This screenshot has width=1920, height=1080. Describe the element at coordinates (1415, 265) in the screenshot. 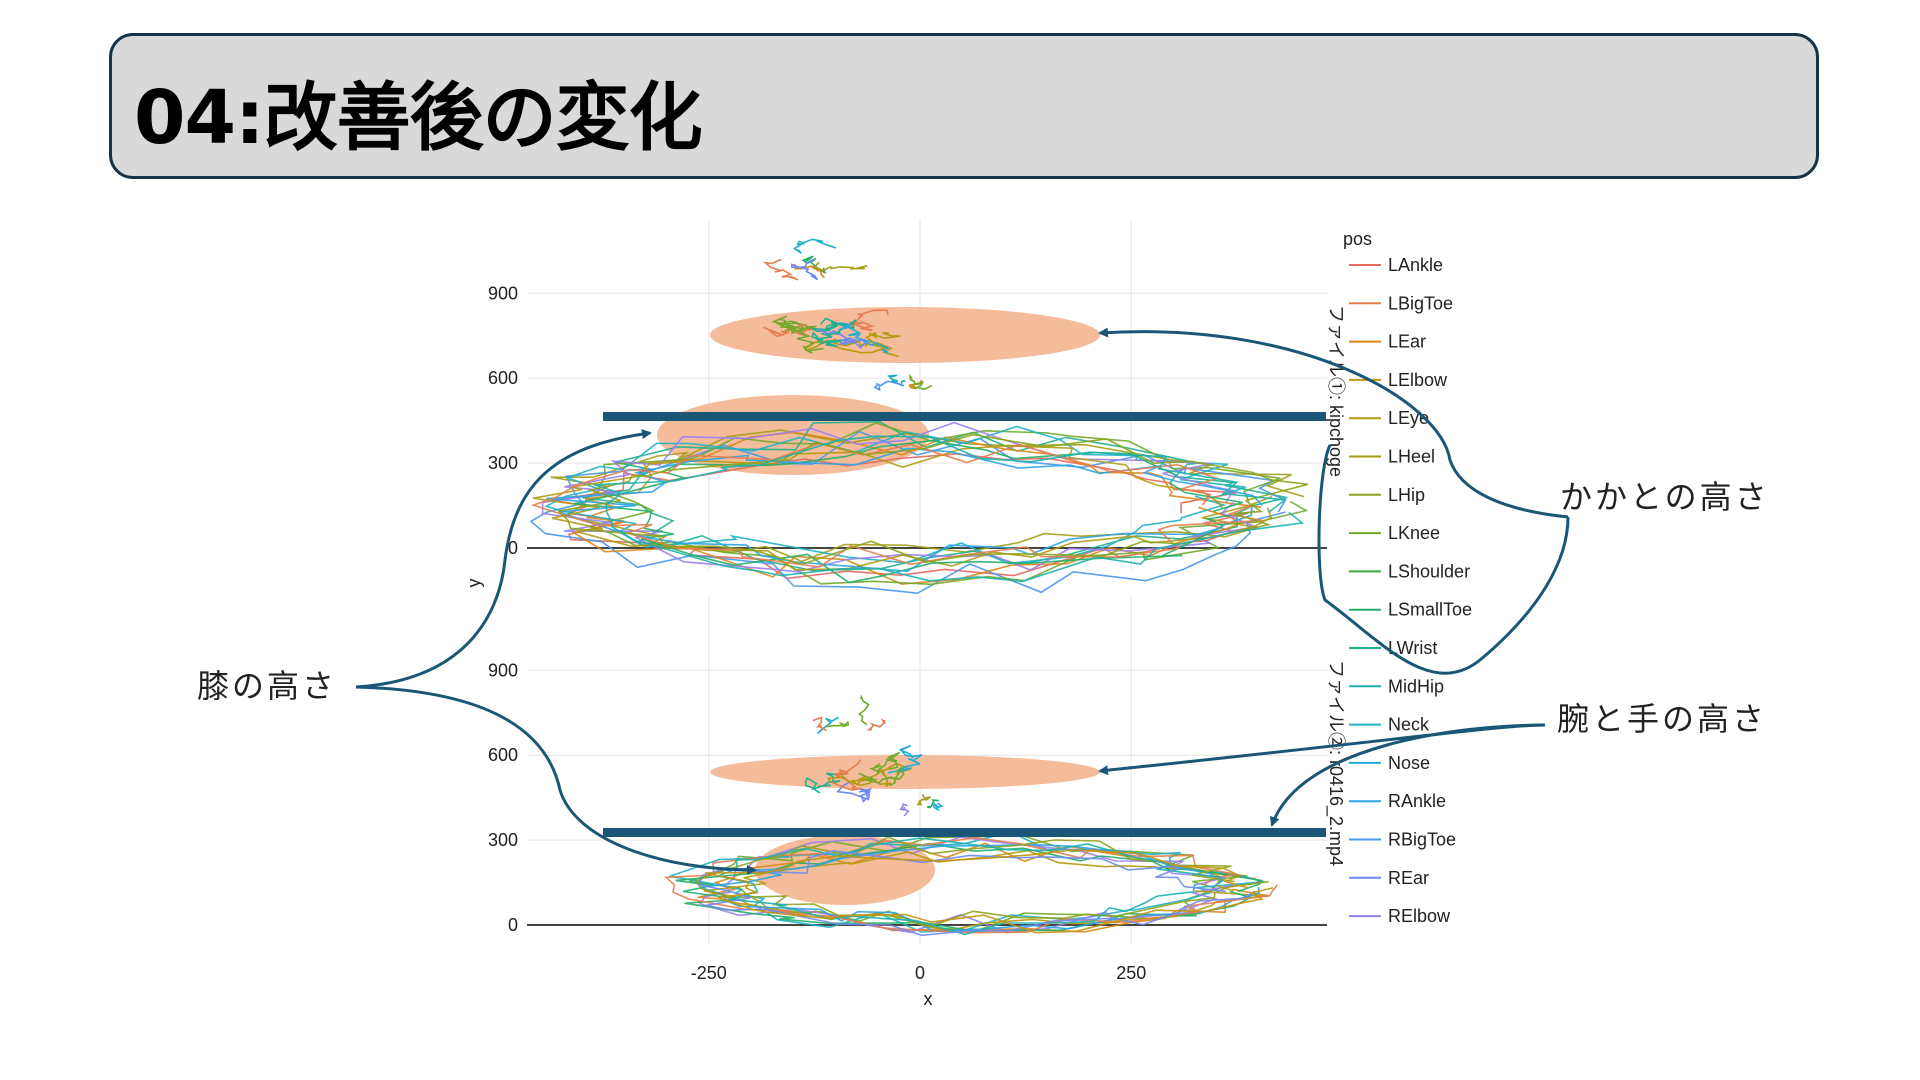

I see `legend-item-label: LAnkle` at that location.